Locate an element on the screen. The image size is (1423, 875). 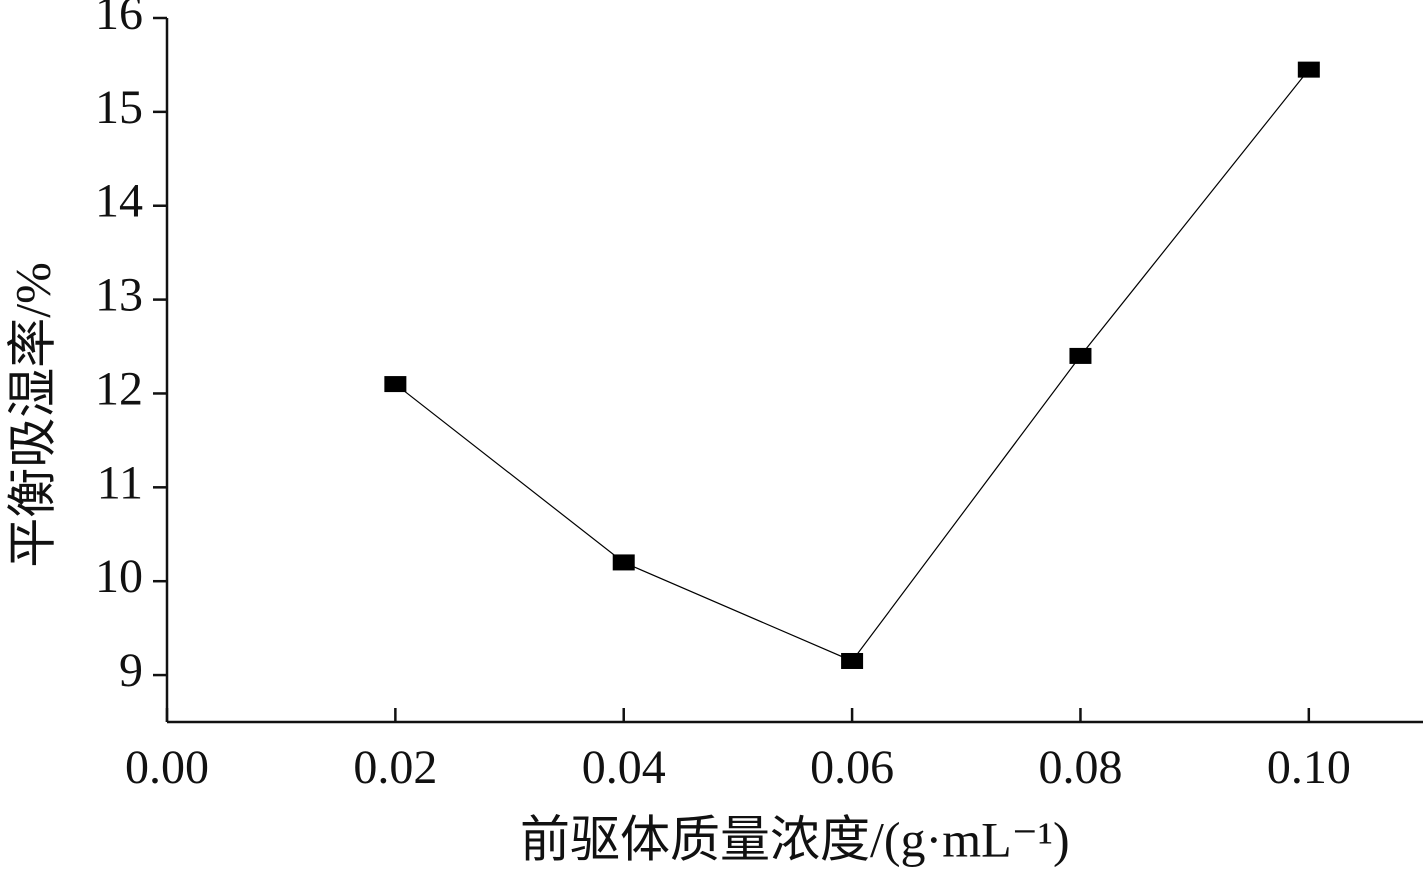
x-tick-label: 0.10 is located at coordinates (1309, 767).